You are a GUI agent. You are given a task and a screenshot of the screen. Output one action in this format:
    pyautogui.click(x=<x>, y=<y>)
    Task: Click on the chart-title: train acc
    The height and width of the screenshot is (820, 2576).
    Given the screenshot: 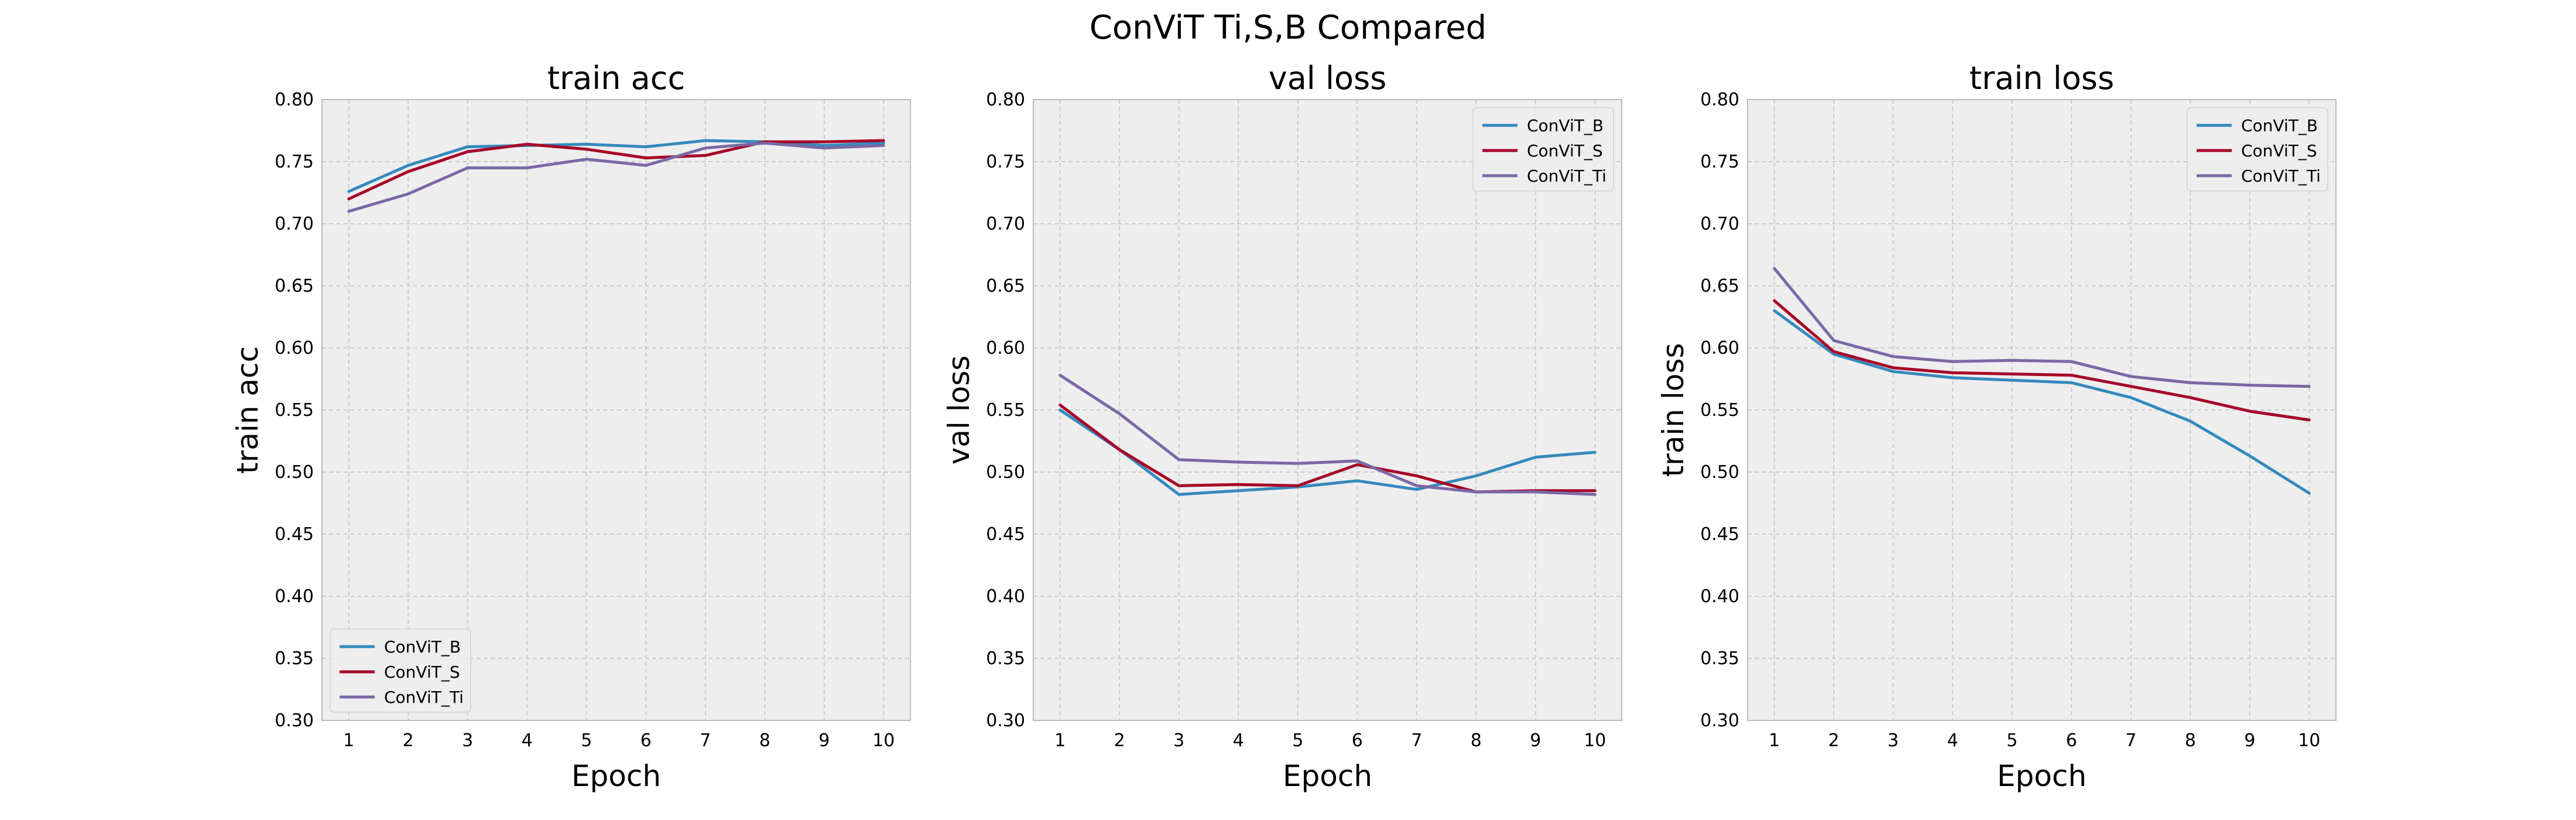 What is the action you would take?
    pyautogui.click(x=616, y=79)
    